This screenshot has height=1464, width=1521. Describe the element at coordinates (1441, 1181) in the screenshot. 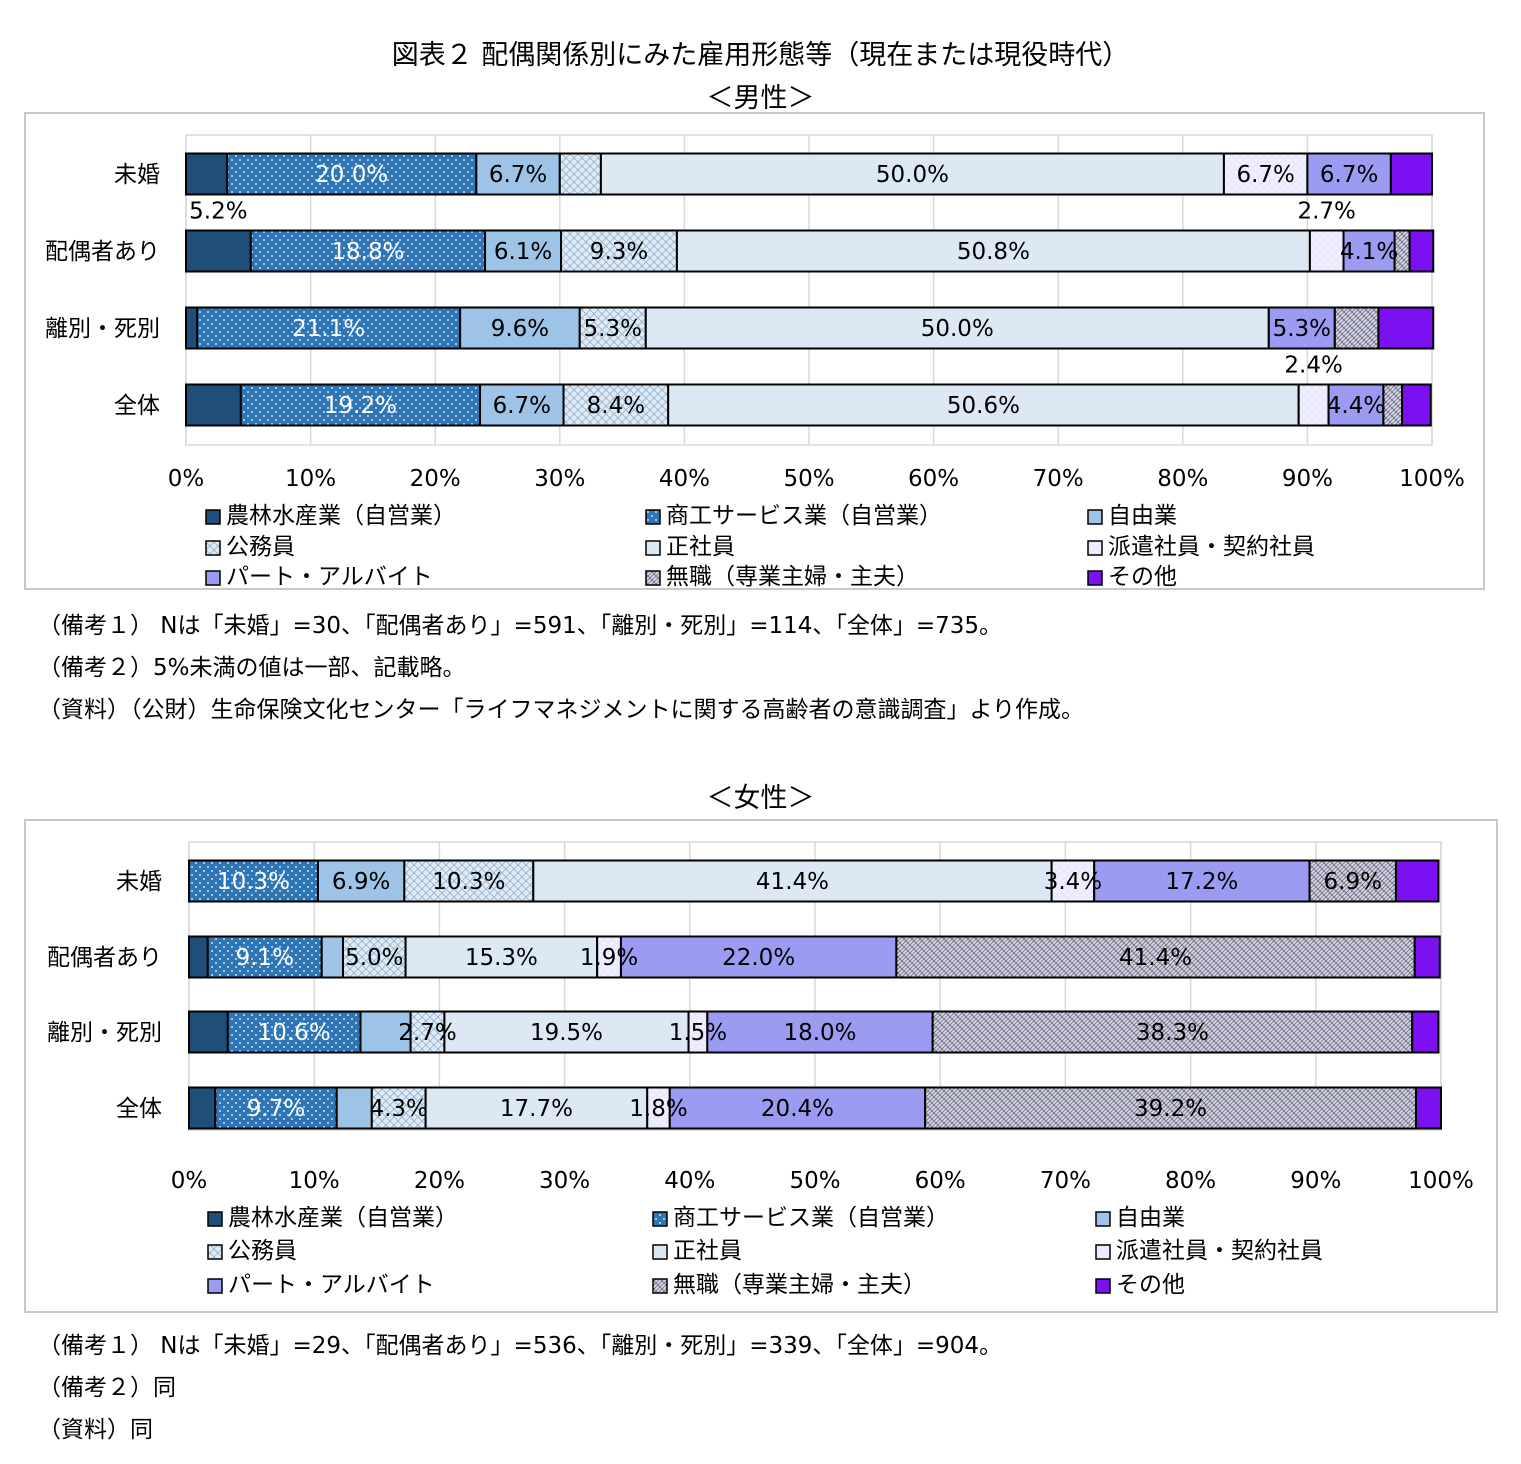

I see `x-tick-label: 100%` at that location.